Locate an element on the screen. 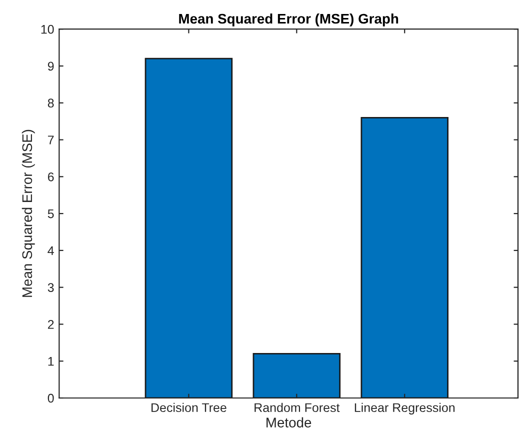  y-tick-label: 7 is located at coordinates (51, 140).